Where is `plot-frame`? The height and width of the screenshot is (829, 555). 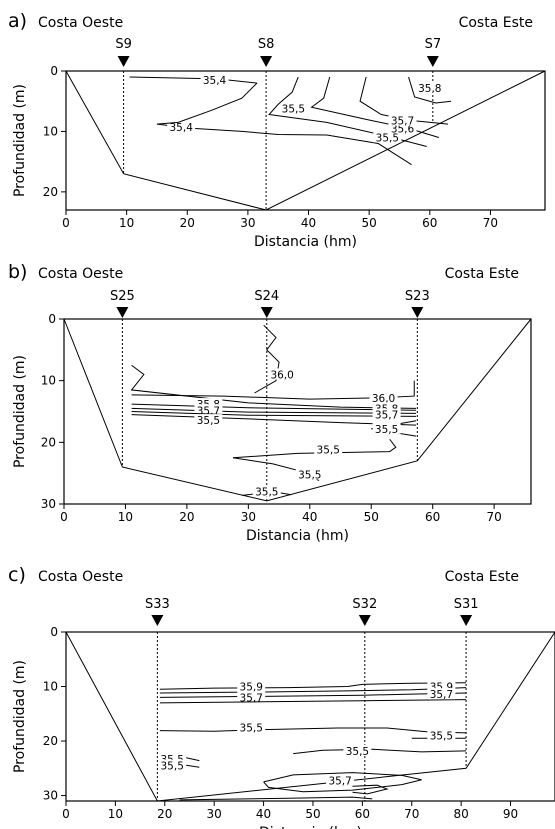 plot-frame is located at coordinates (305, 140).